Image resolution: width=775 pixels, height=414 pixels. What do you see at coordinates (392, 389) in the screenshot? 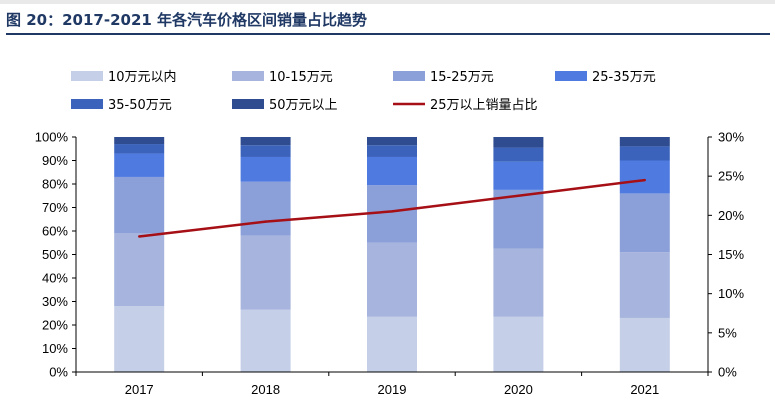
I see `x-tick-label: 2019` at bounding box center [392, 389].